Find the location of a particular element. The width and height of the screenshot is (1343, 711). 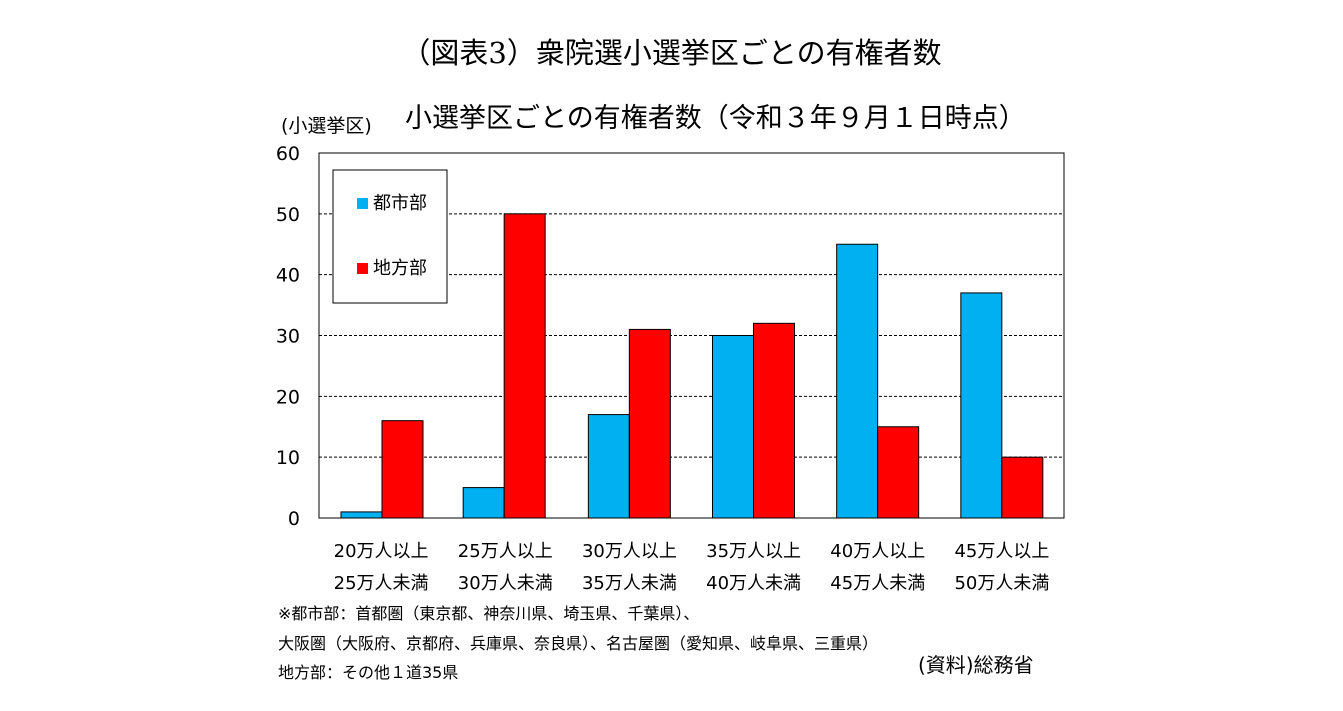

x-tick-label-1-1: 30万人未満 is located at coordinates (505, 583).